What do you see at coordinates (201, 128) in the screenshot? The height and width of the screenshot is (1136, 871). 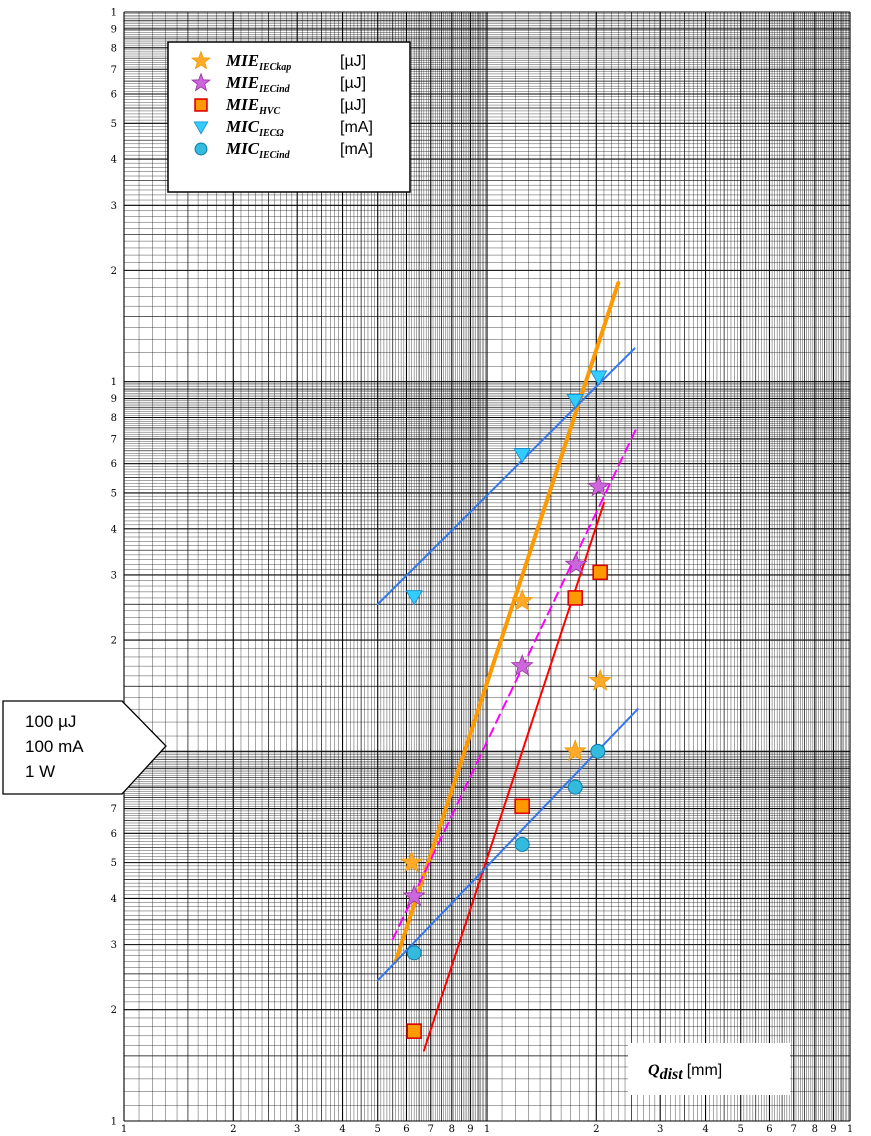 I see `legend-marker-triangle` at bounding box center [201, 128].